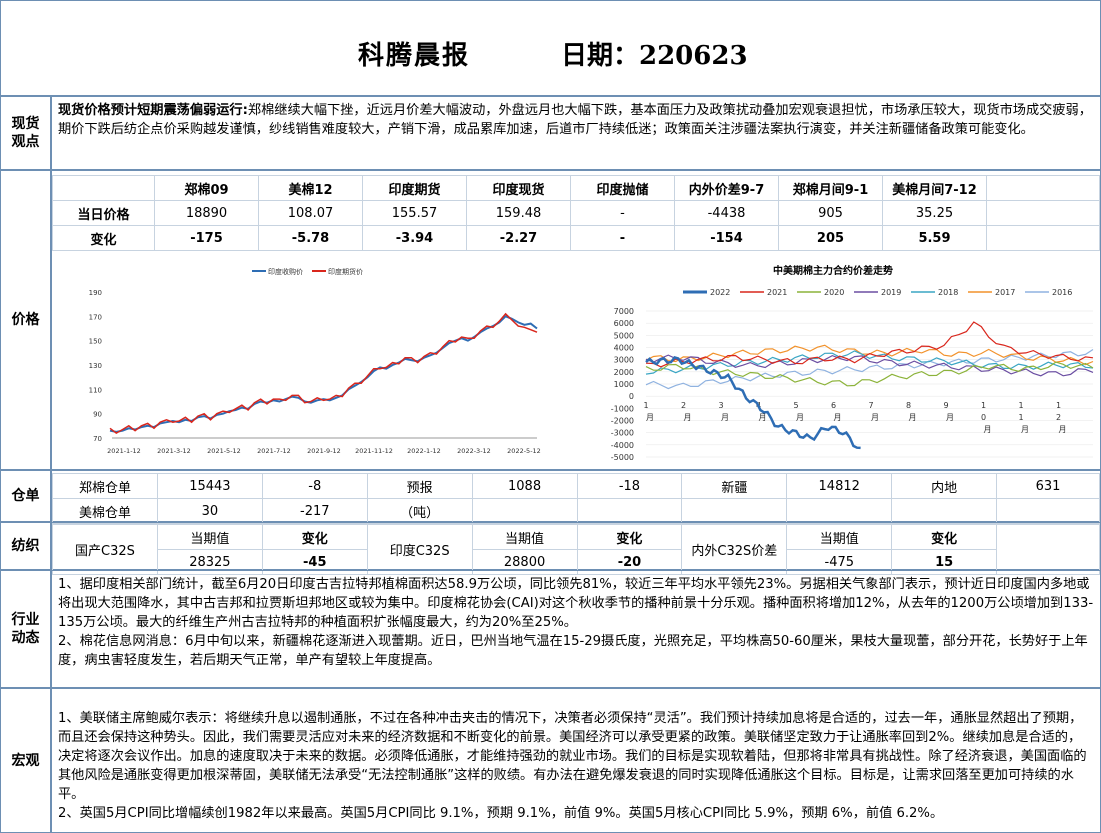  What do you see at coordinates (833, 270) in the screenshot?
I see `spread-chart-title: 中美期棉主力合约价差走势` at bounding box center [833, 270].